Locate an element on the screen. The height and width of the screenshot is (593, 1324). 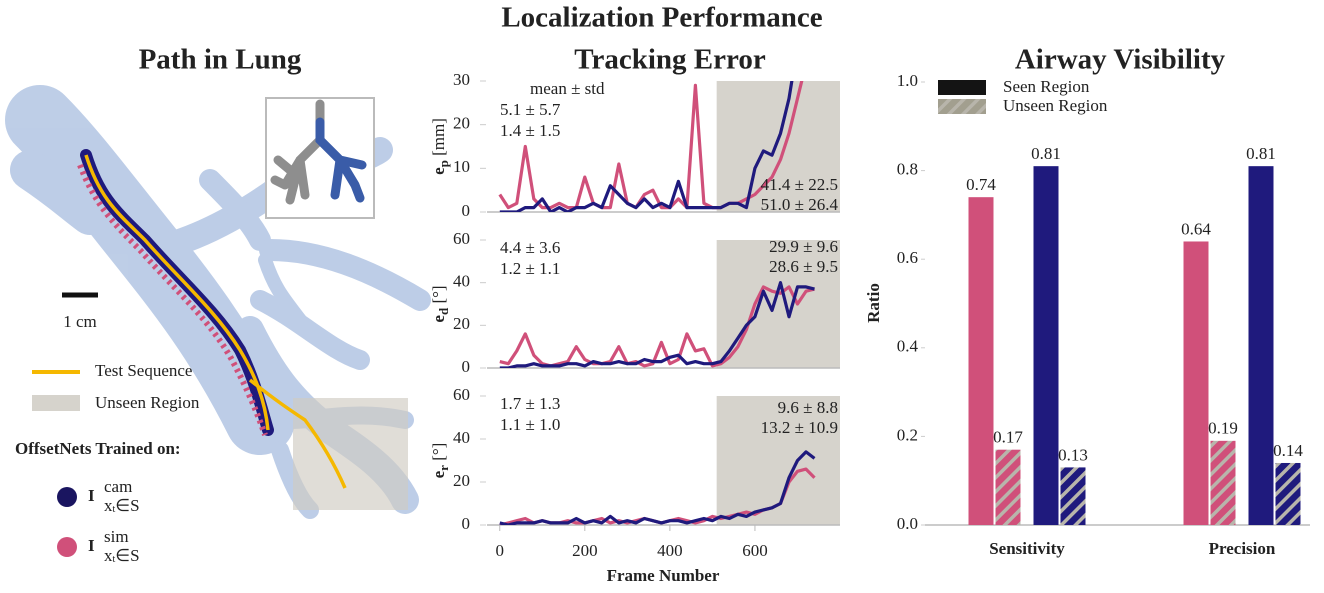
x-tick-label: Sensitivity is located at coordinates (1027, 548).